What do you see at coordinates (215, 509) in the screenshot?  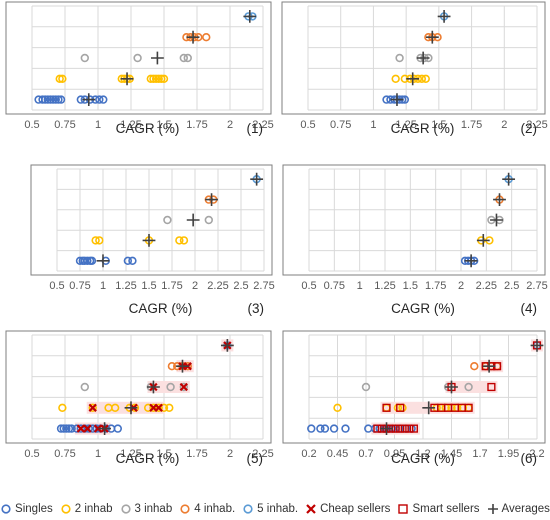 I see `legend-label: 4 inhab.` at bounding box center [215, 509].